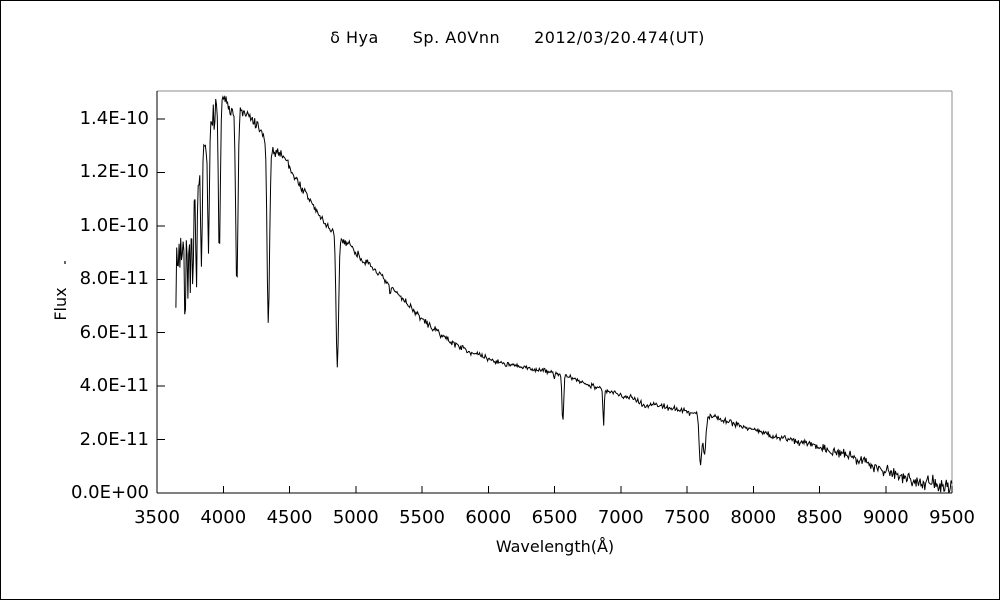  Describe the element at coordinates (555, 546) in the screenshot. I see `x-axis-title: Wavelength(Å)` at that location.